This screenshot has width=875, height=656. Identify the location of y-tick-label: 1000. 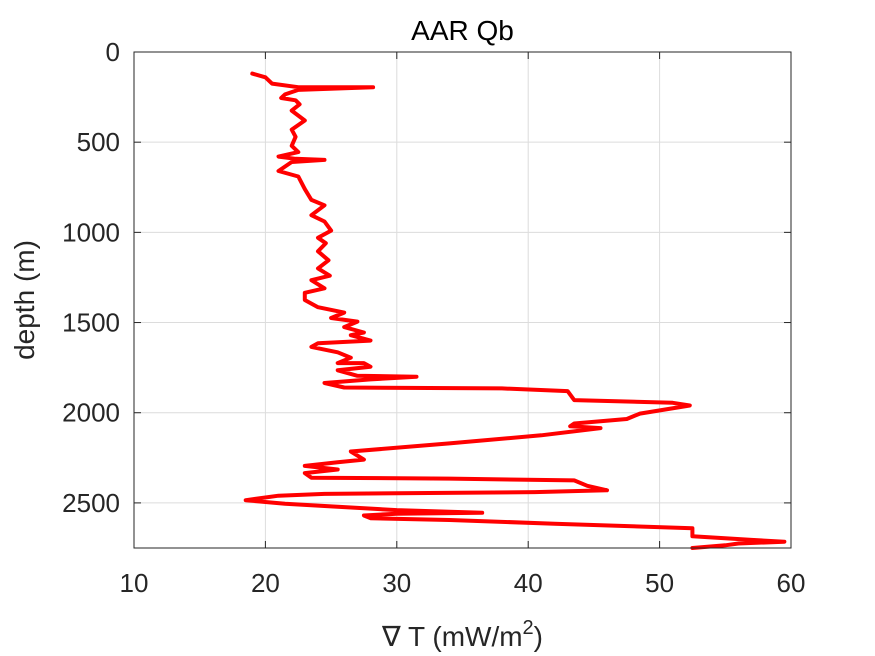
(91, 232).